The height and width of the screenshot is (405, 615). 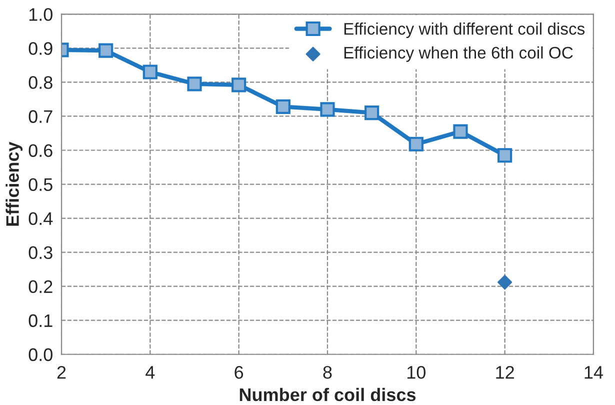 I want to click on x-tick-label: 10, so click(x=416, y=372).